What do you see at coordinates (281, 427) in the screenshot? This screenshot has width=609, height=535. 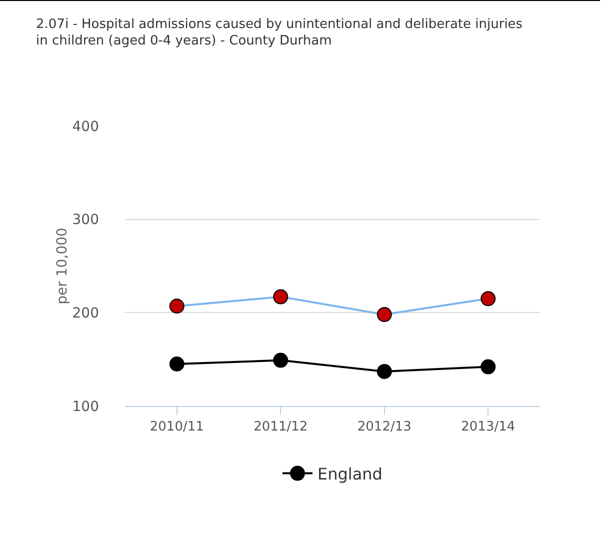 I see `x-tick-label: 2011/12` at bounding box center [281, 427].